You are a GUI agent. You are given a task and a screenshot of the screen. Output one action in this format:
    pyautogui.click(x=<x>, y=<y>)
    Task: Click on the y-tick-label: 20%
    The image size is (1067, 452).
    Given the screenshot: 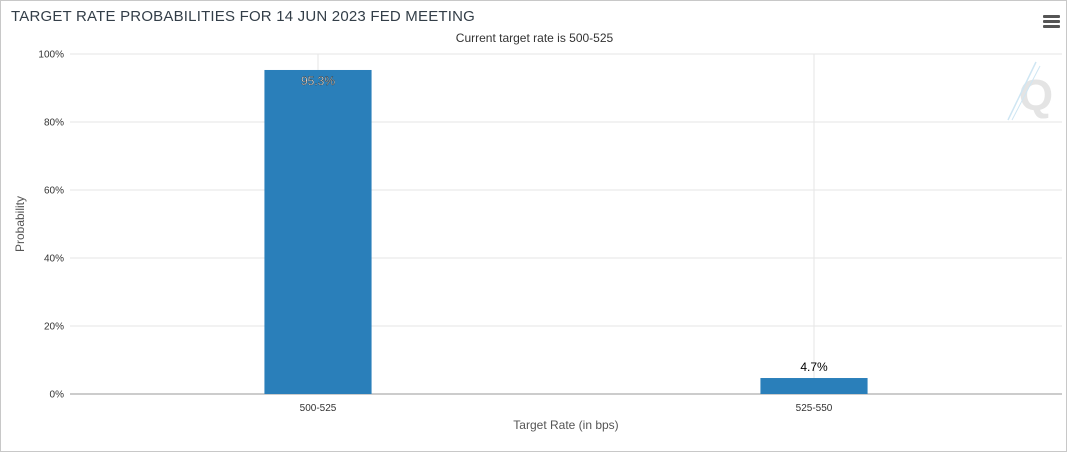 What is the action you would take?
    pyautogui.click(x=54, y=327)
    